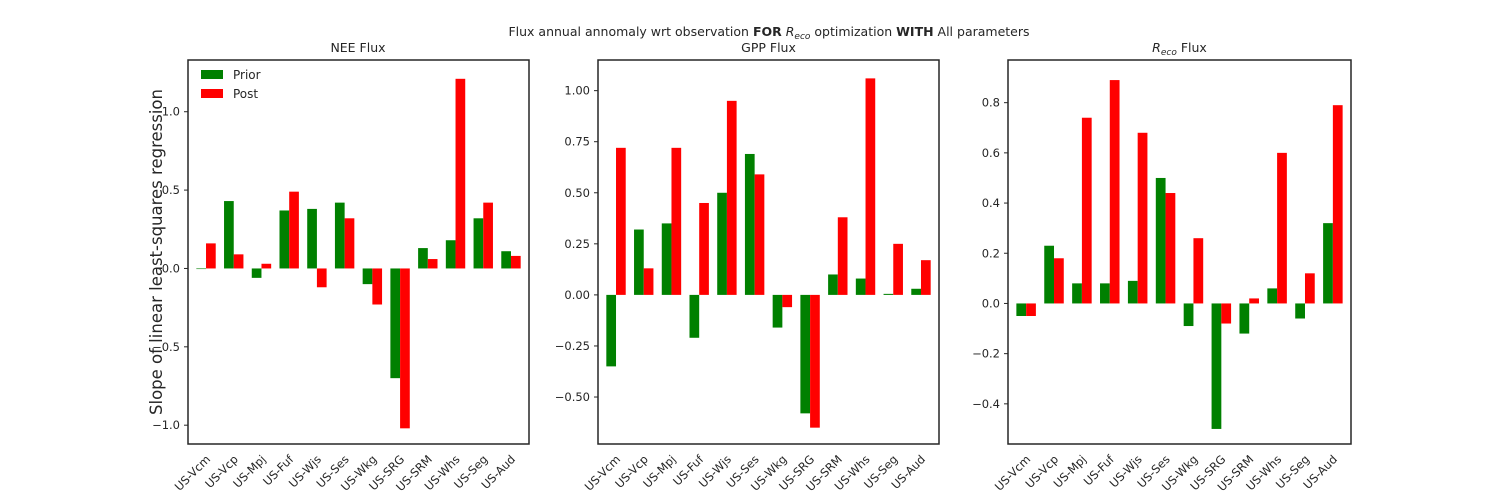 The image size is (1500, 500). Describe the element at coordinates (577, 295) in the screenshot. I see `gpp-ytick-label: 0.00` at that location.